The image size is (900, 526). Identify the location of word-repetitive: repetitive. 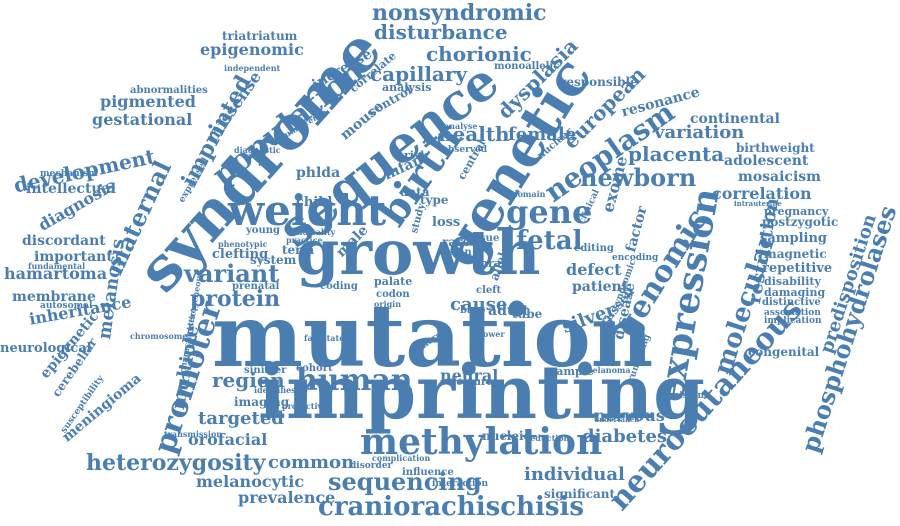
(797, 268).